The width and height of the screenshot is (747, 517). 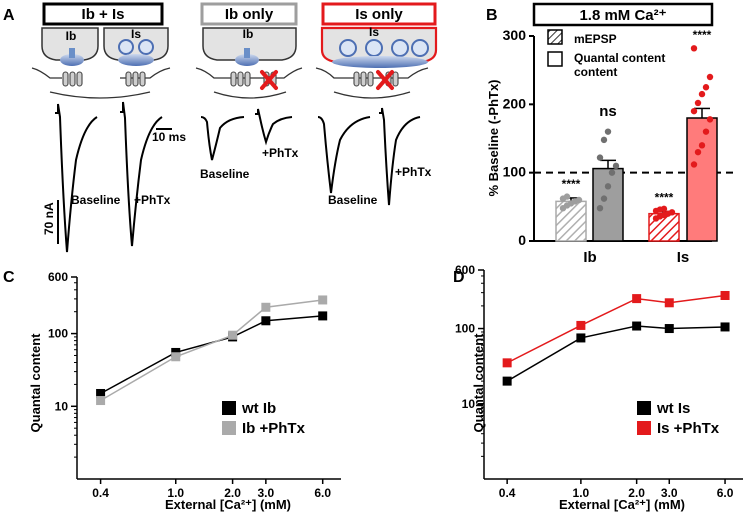 I want to click on d-ytick-label-2: 600, so click(x=465, y=270).